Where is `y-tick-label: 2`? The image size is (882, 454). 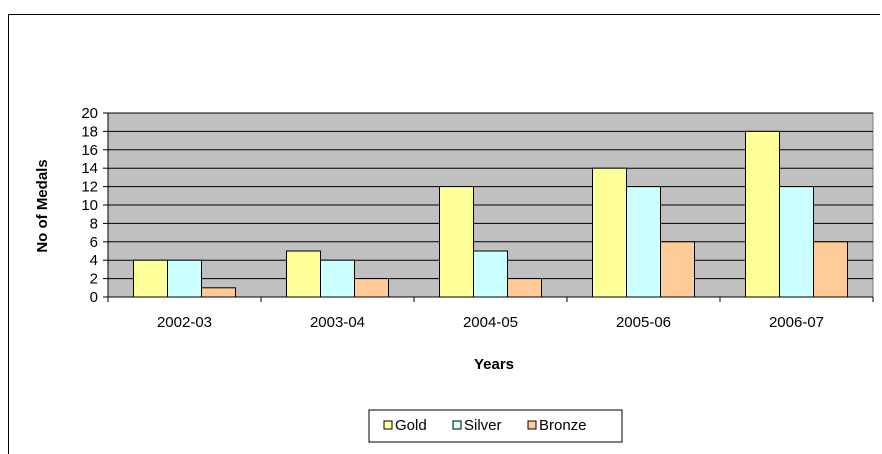
y-tick-label: 2 is located at coordinates (94, 279).